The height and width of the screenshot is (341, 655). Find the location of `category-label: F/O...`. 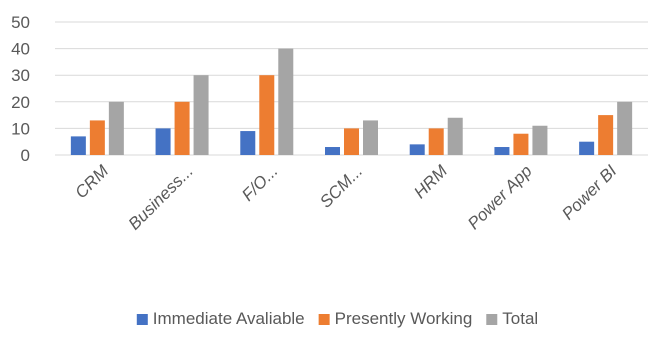

category-label: F/O... is located at coordinates (259, 182).